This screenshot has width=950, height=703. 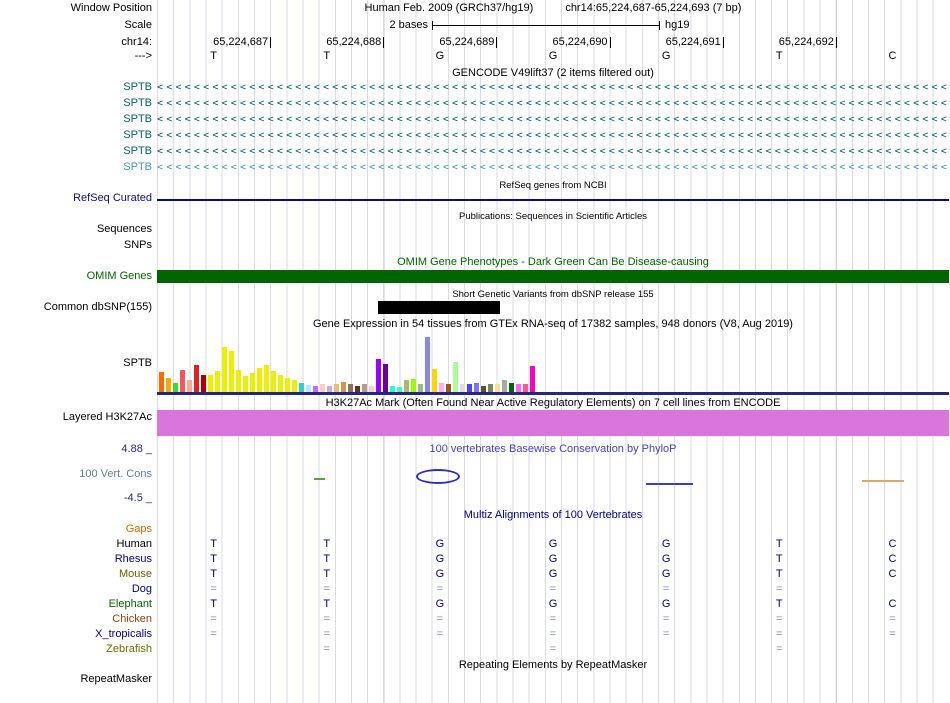 What do you see at coordinates (553, 200) in the screenshot?
I see `refseq-curated-line` at bounding box center [553, 200].